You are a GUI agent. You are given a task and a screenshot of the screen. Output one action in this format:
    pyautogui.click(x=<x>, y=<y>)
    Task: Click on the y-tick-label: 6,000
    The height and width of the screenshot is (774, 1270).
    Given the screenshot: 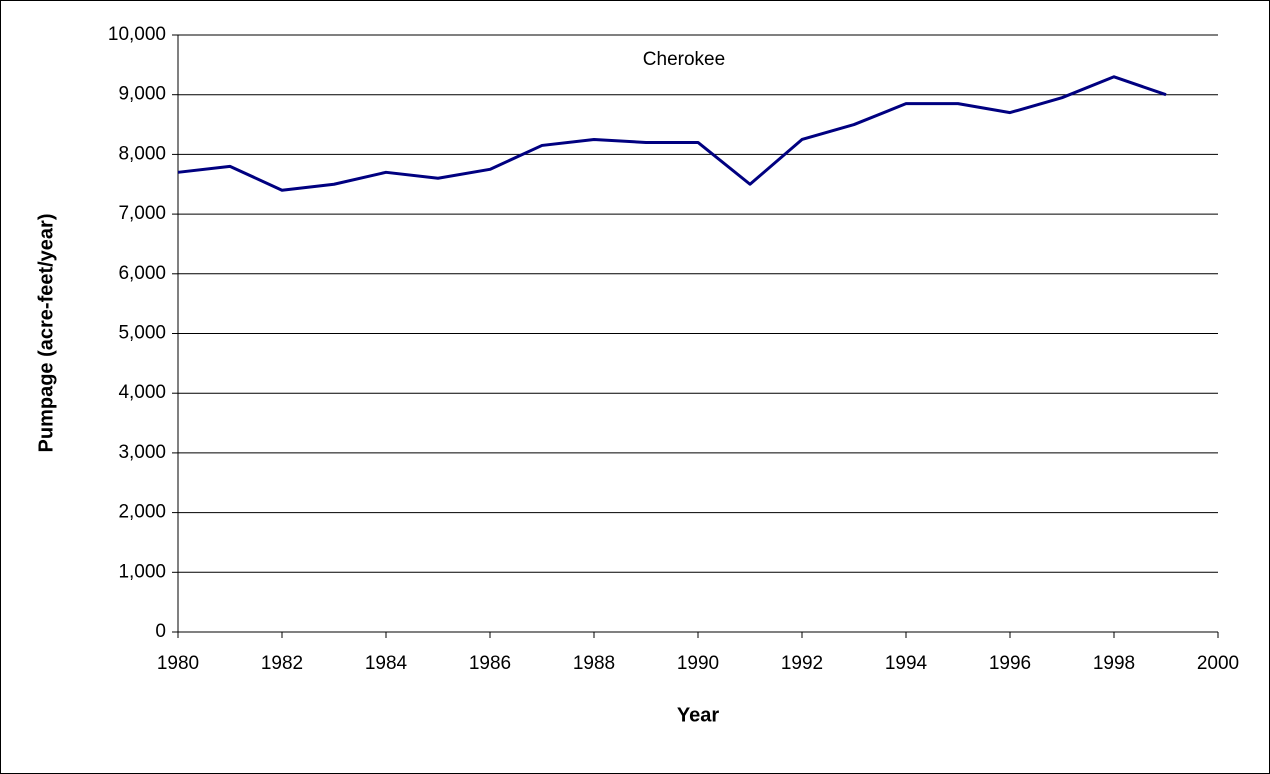 What is the action you would take?
    pyautogui.click(x=142, y=273)
    